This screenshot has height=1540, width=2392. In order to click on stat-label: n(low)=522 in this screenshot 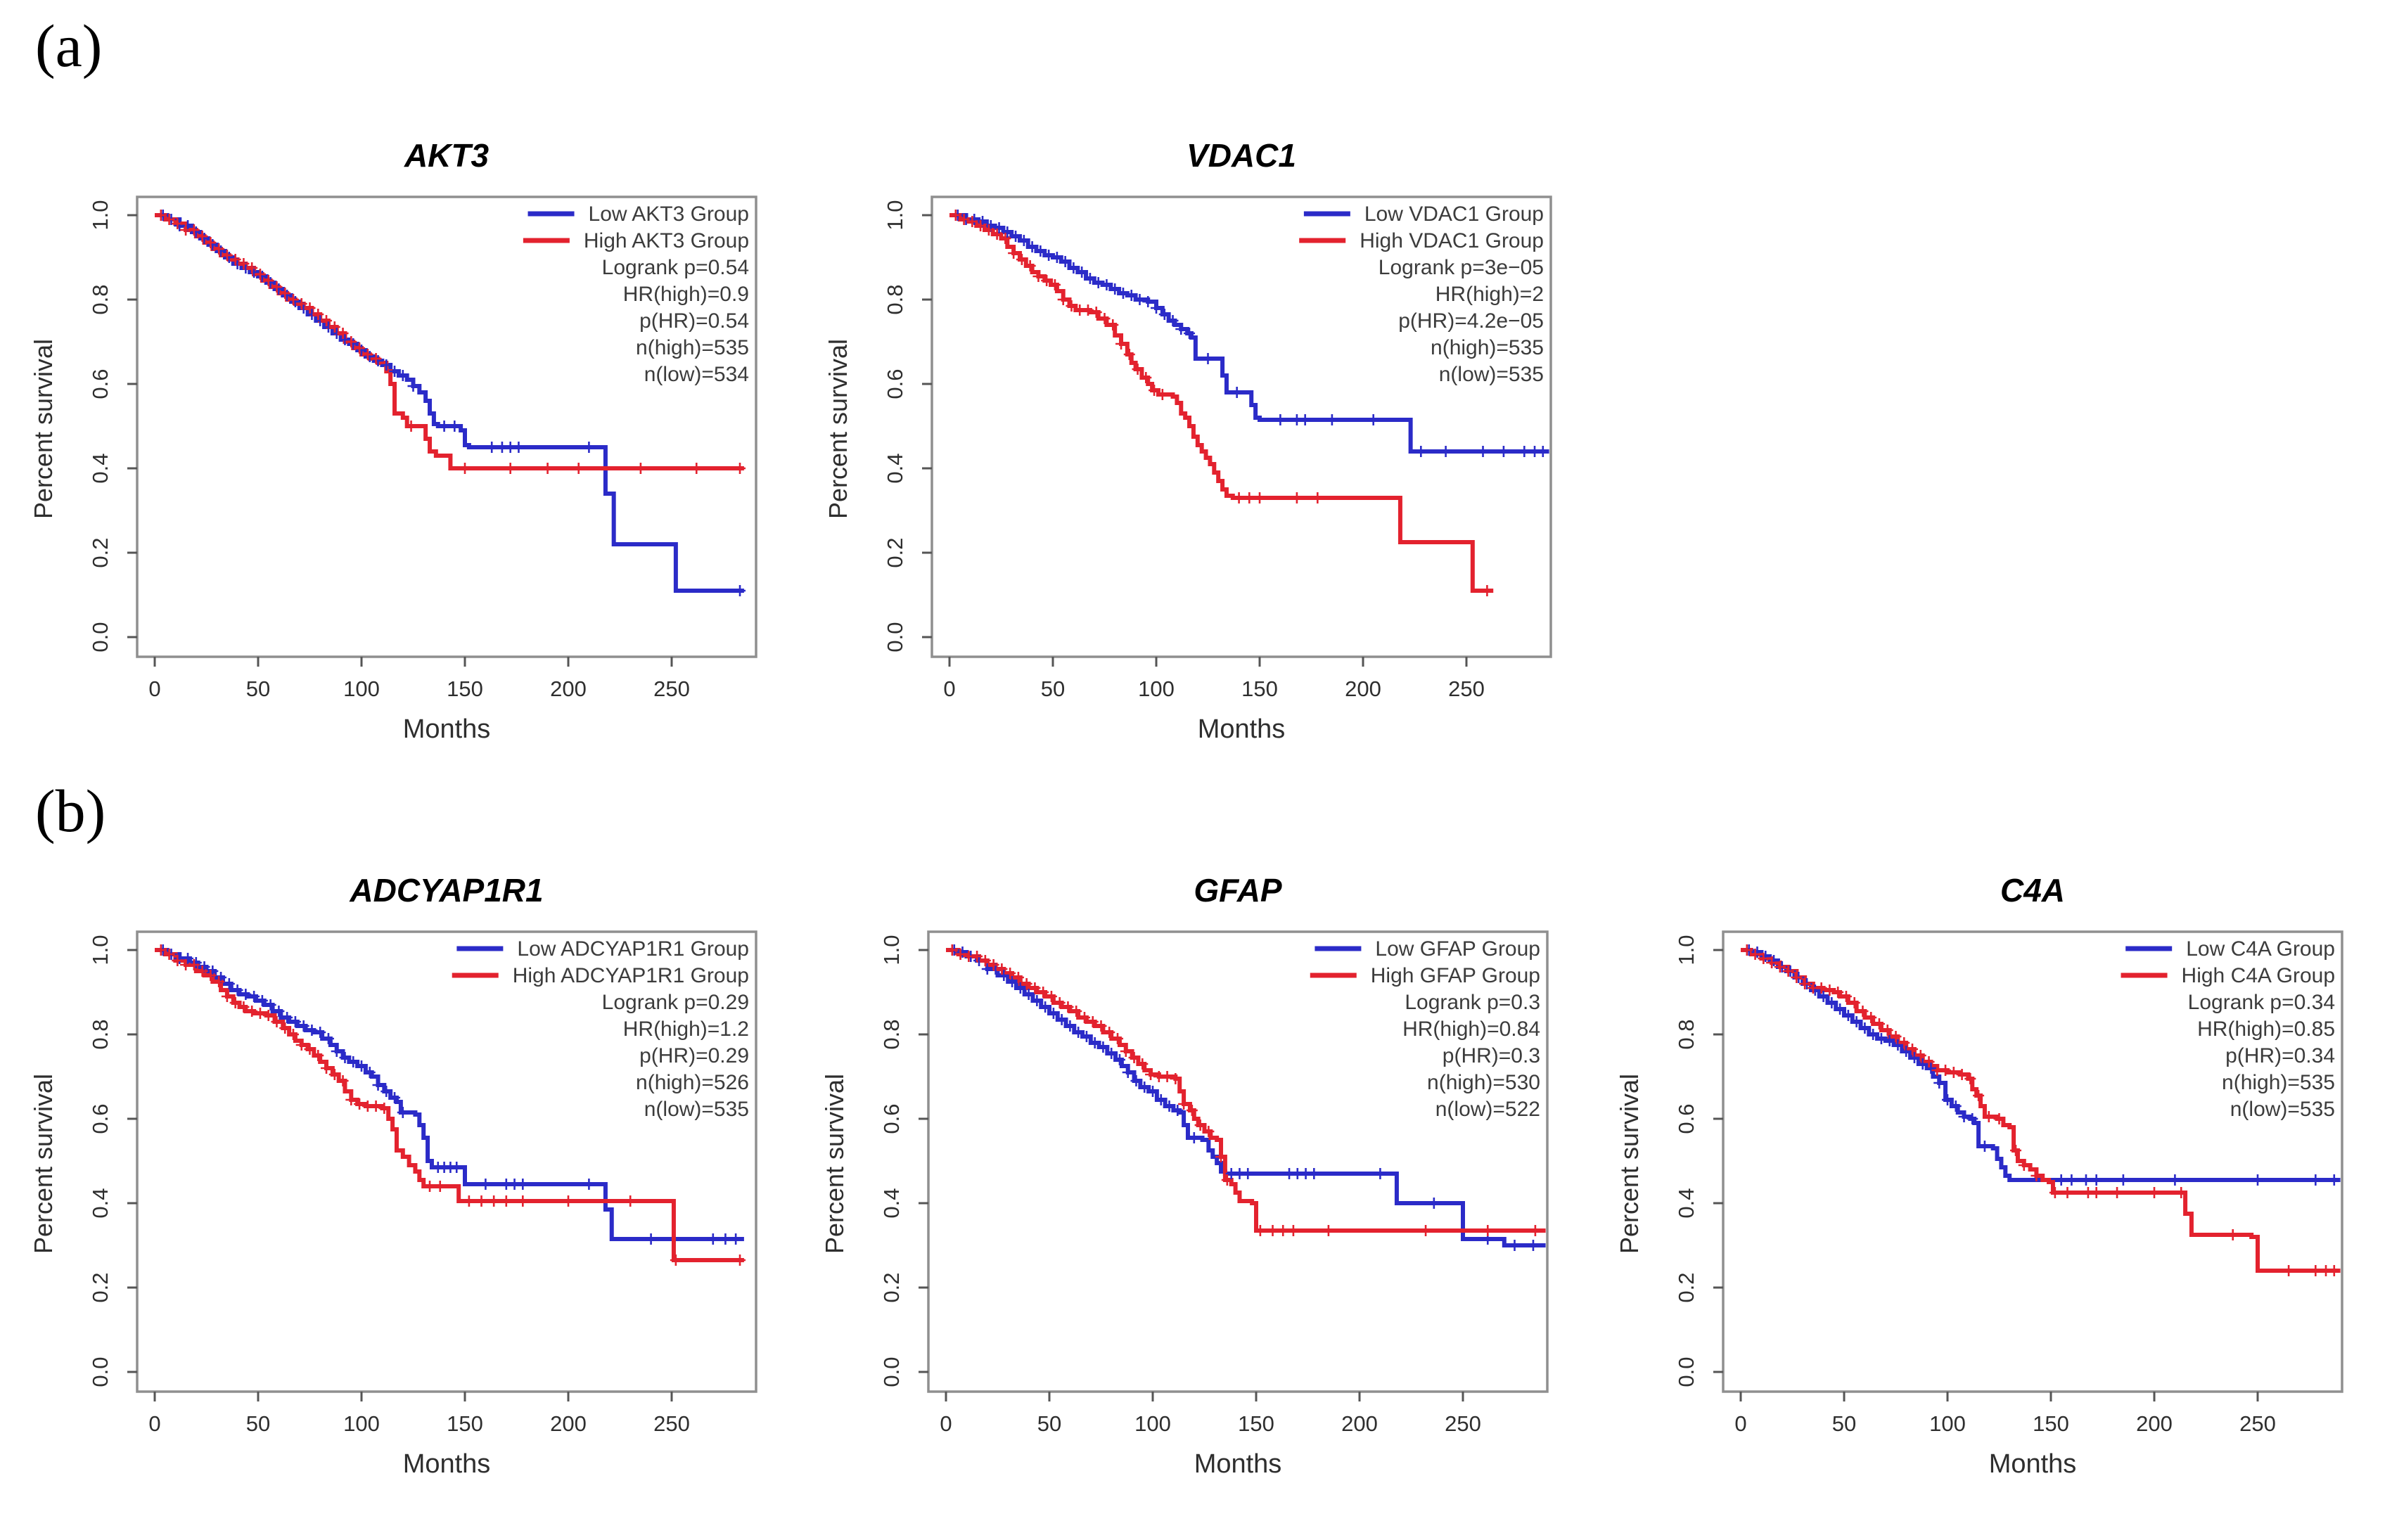, I will do `click(1487, 1109)`.